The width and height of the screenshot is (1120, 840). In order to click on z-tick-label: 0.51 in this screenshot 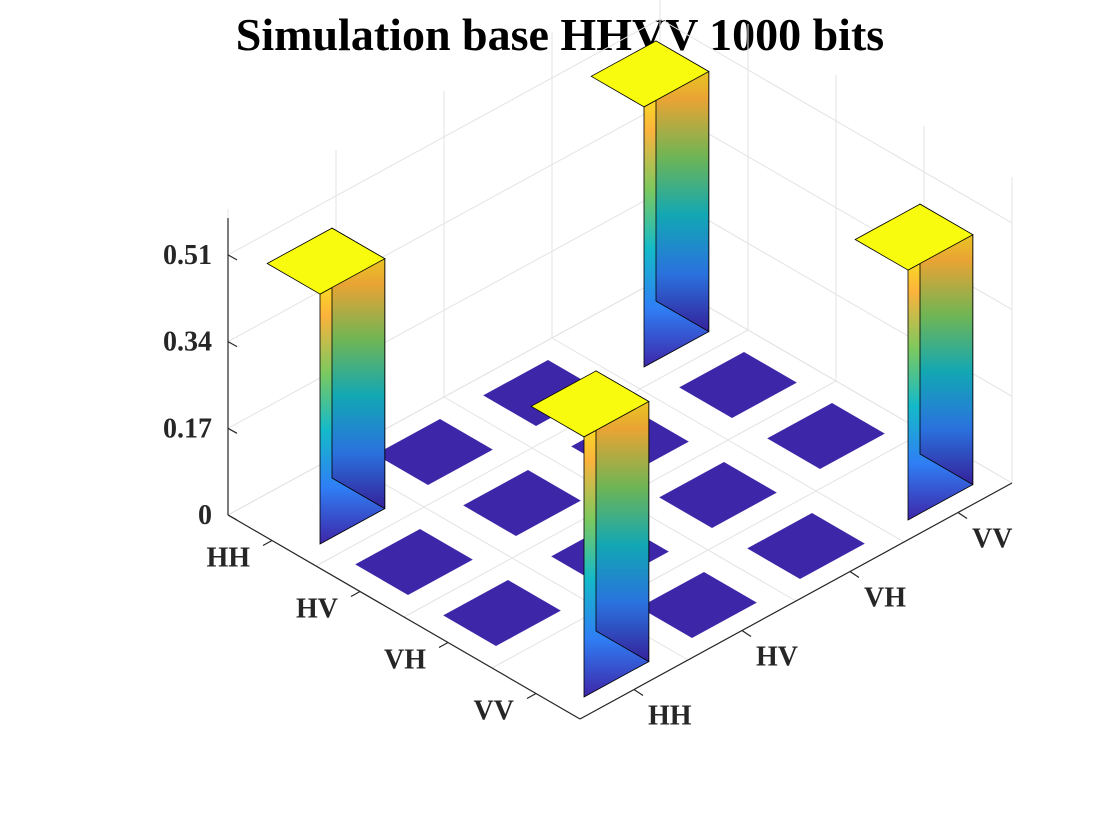, I will do `click(187, 255)`.